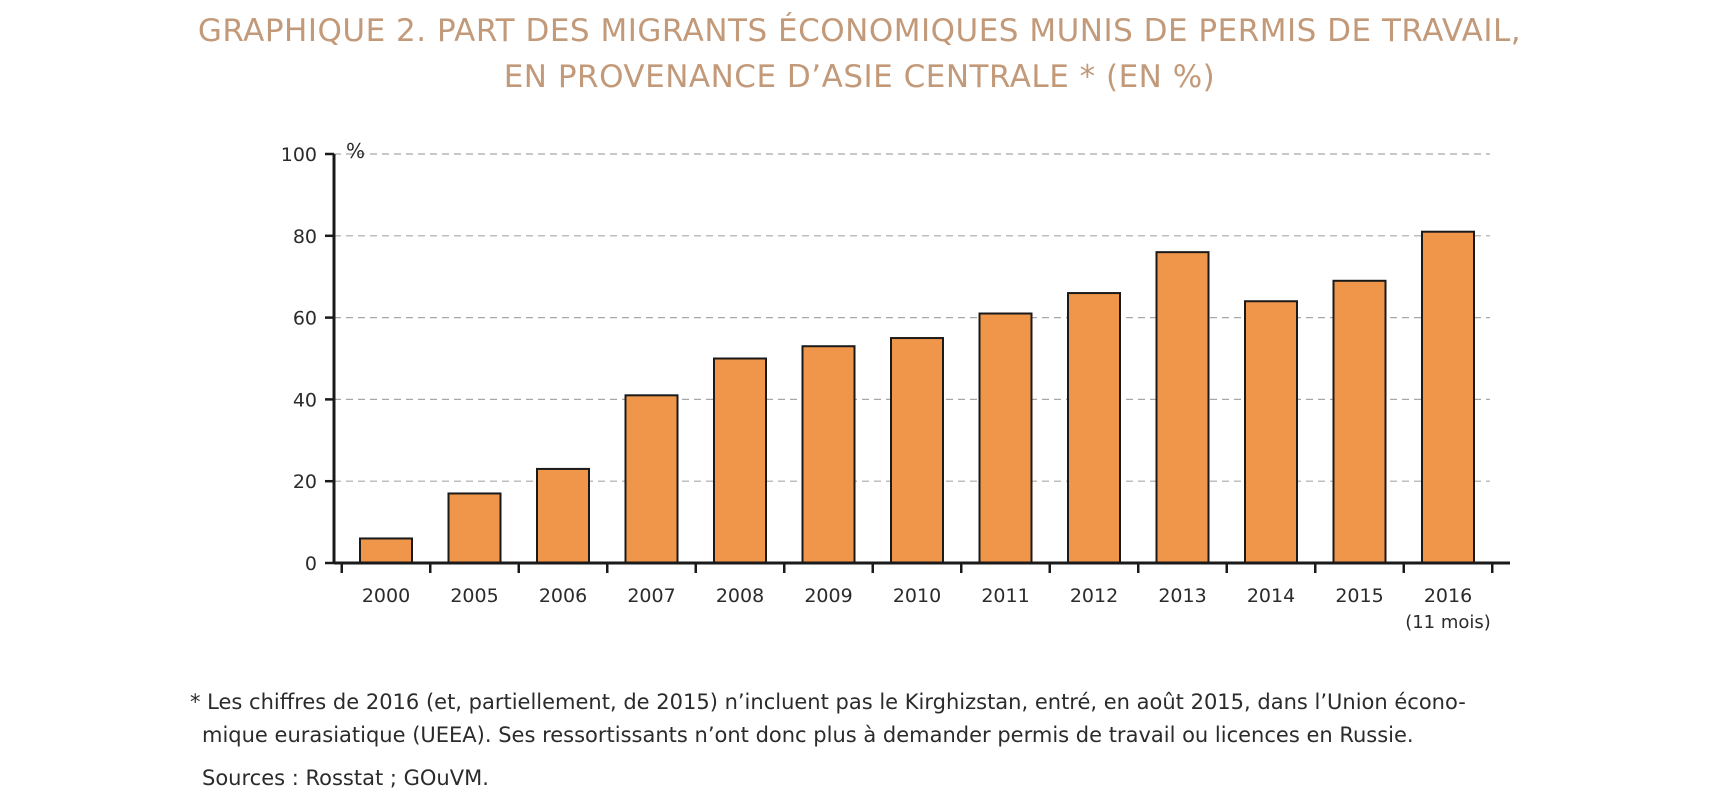 The width and height of the screenshot is (1719, 797). Describe the element at coordinates (345, 778) in the screenshot. I see `sources-note: Sources : Rosstat ; GOuVM.` at that location.